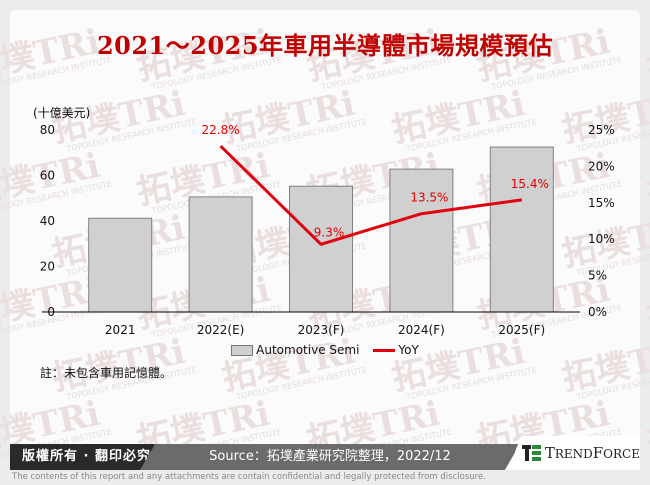  Describe the element at coordinates (330, 457) in the screenshot. I see `source-label: Source：拓墣產業研究院整理，2022/12` at that location.